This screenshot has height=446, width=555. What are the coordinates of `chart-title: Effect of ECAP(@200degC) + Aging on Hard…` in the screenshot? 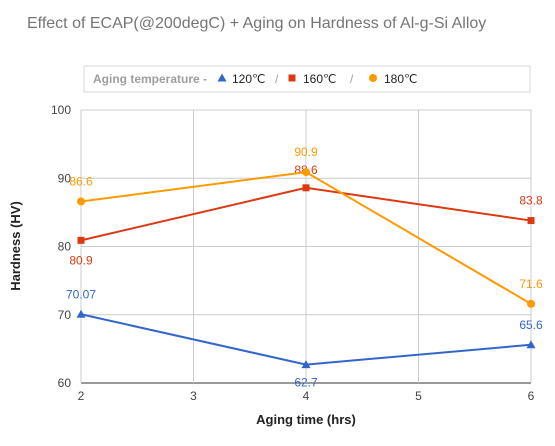 It's located at (256, 23).